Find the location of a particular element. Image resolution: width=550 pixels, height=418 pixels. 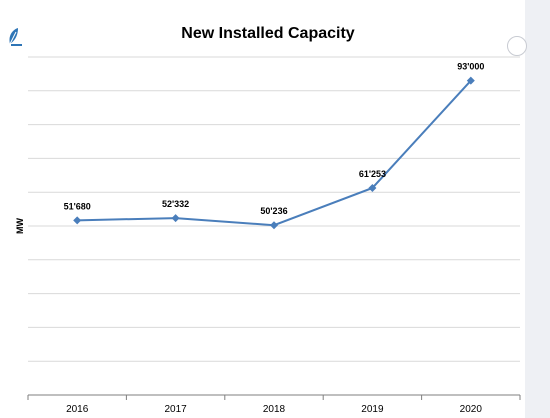

x-tick-label: 2017 is located at coordinates (175, 409).